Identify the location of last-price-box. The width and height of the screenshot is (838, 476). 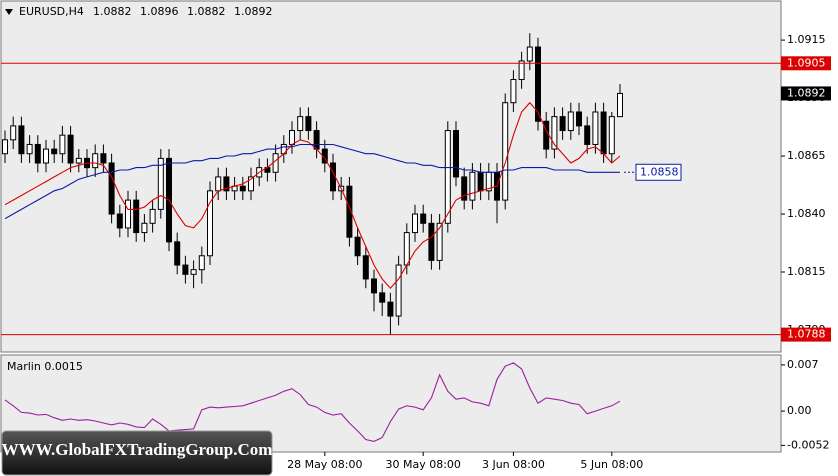
(806, 93).